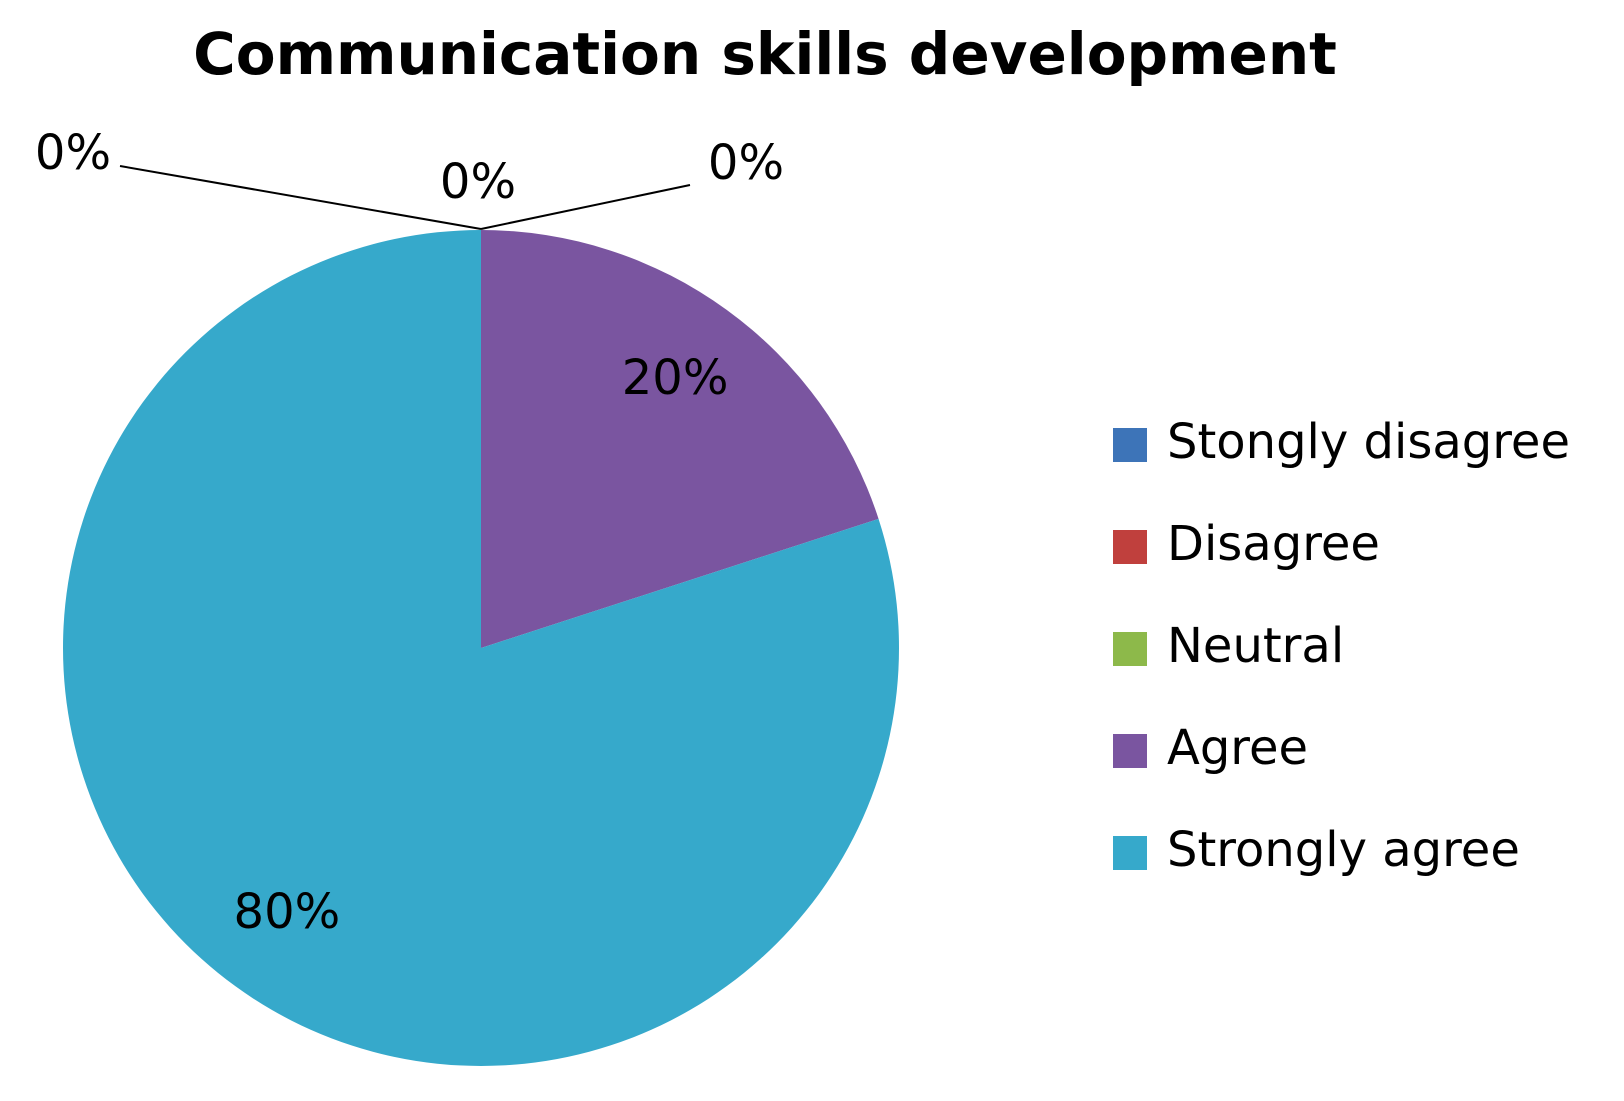 Image resolution: width=1624 pixels, height=1101 pixels. What do you see at coordinates (680, 439) in the screenshot?
I see `pie-slice` at bounding box center [680, 439].